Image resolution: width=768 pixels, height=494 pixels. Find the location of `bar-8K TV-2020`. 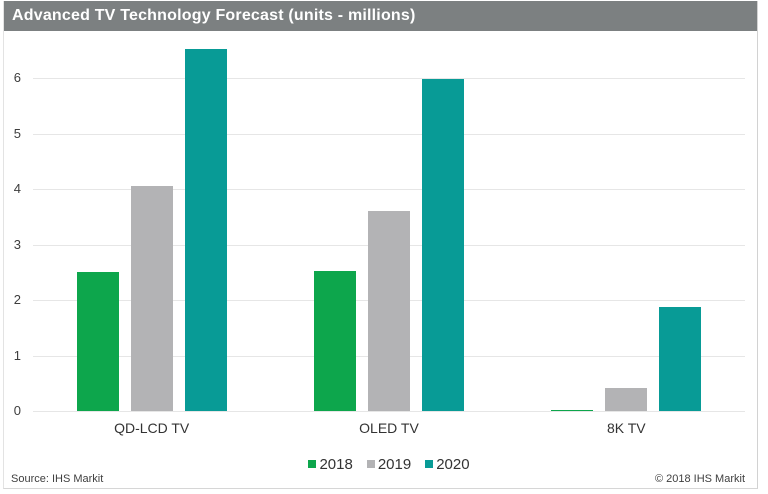

bar-8K TV-2020 is located at coordinates (680, 359).